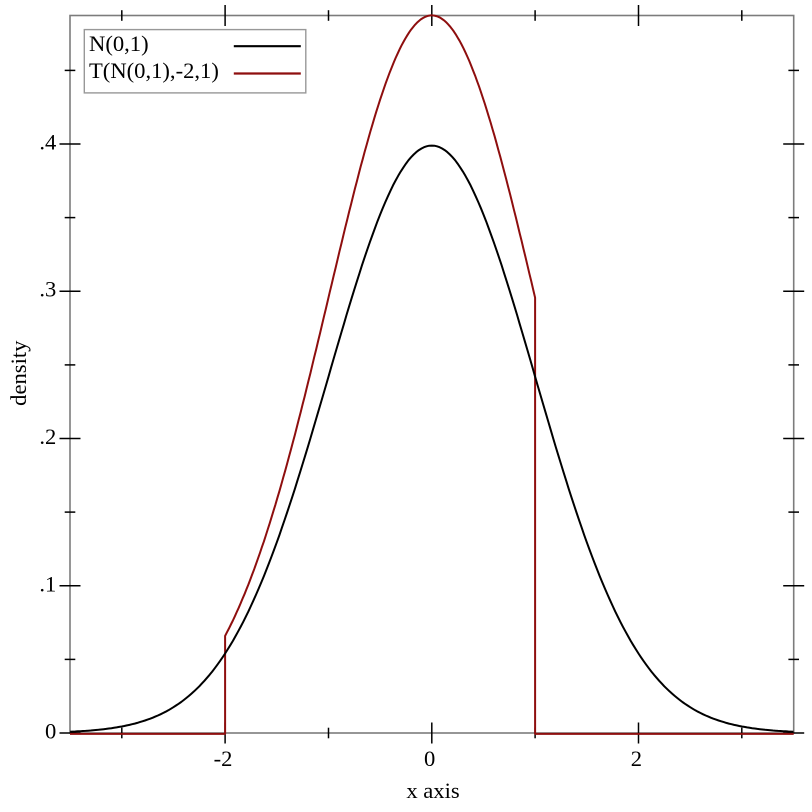 This screenshot has height=812, width=812. Describe the element at coordinates (154, 70) in the screenshot. I see `svg-text: T(N(0,1),-2,1)` at that location.